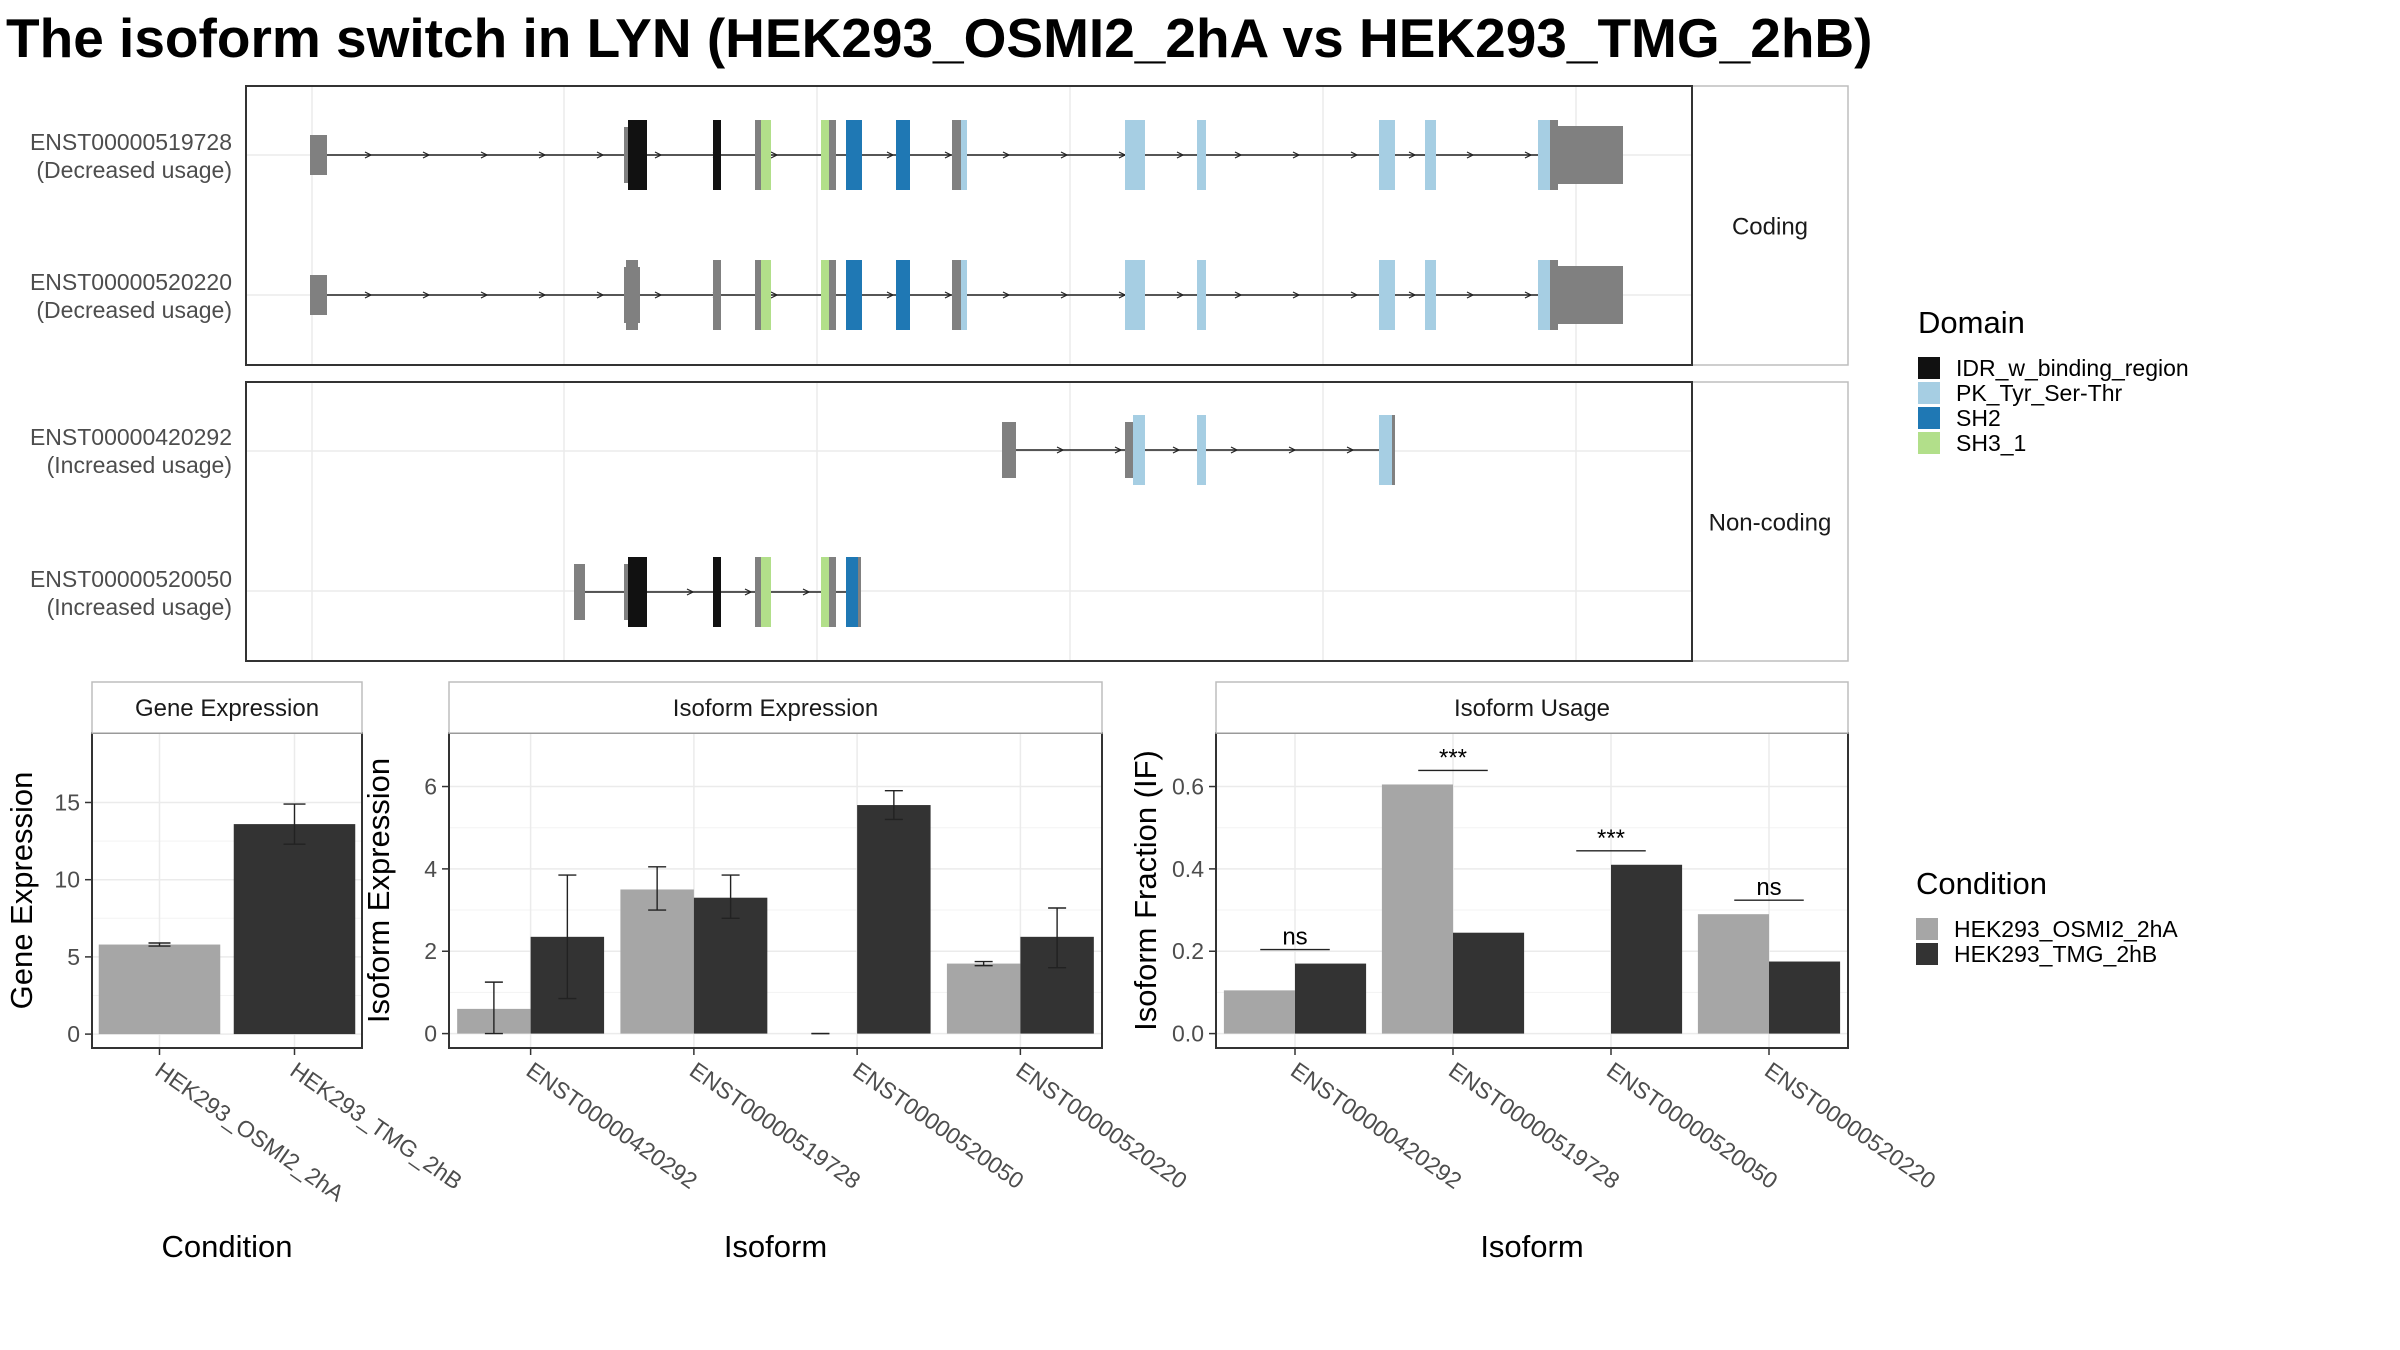 The image size is (2400, 1350). What do you see at coordinates (1971, 322) in the screenshot?
I see `legend-title: Domain` at bounding box center [1971, 322].